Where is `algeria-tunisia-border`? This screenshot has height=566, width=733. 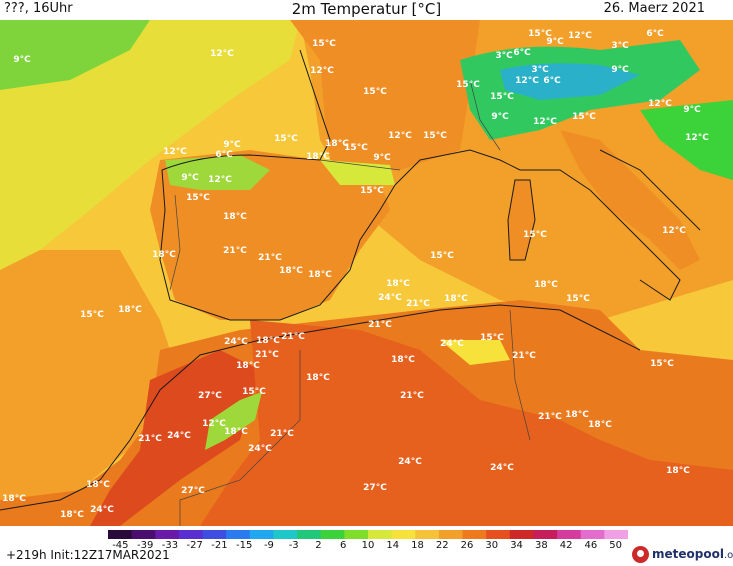 algeria-tunisia-border is located at coordinates (520, 375).